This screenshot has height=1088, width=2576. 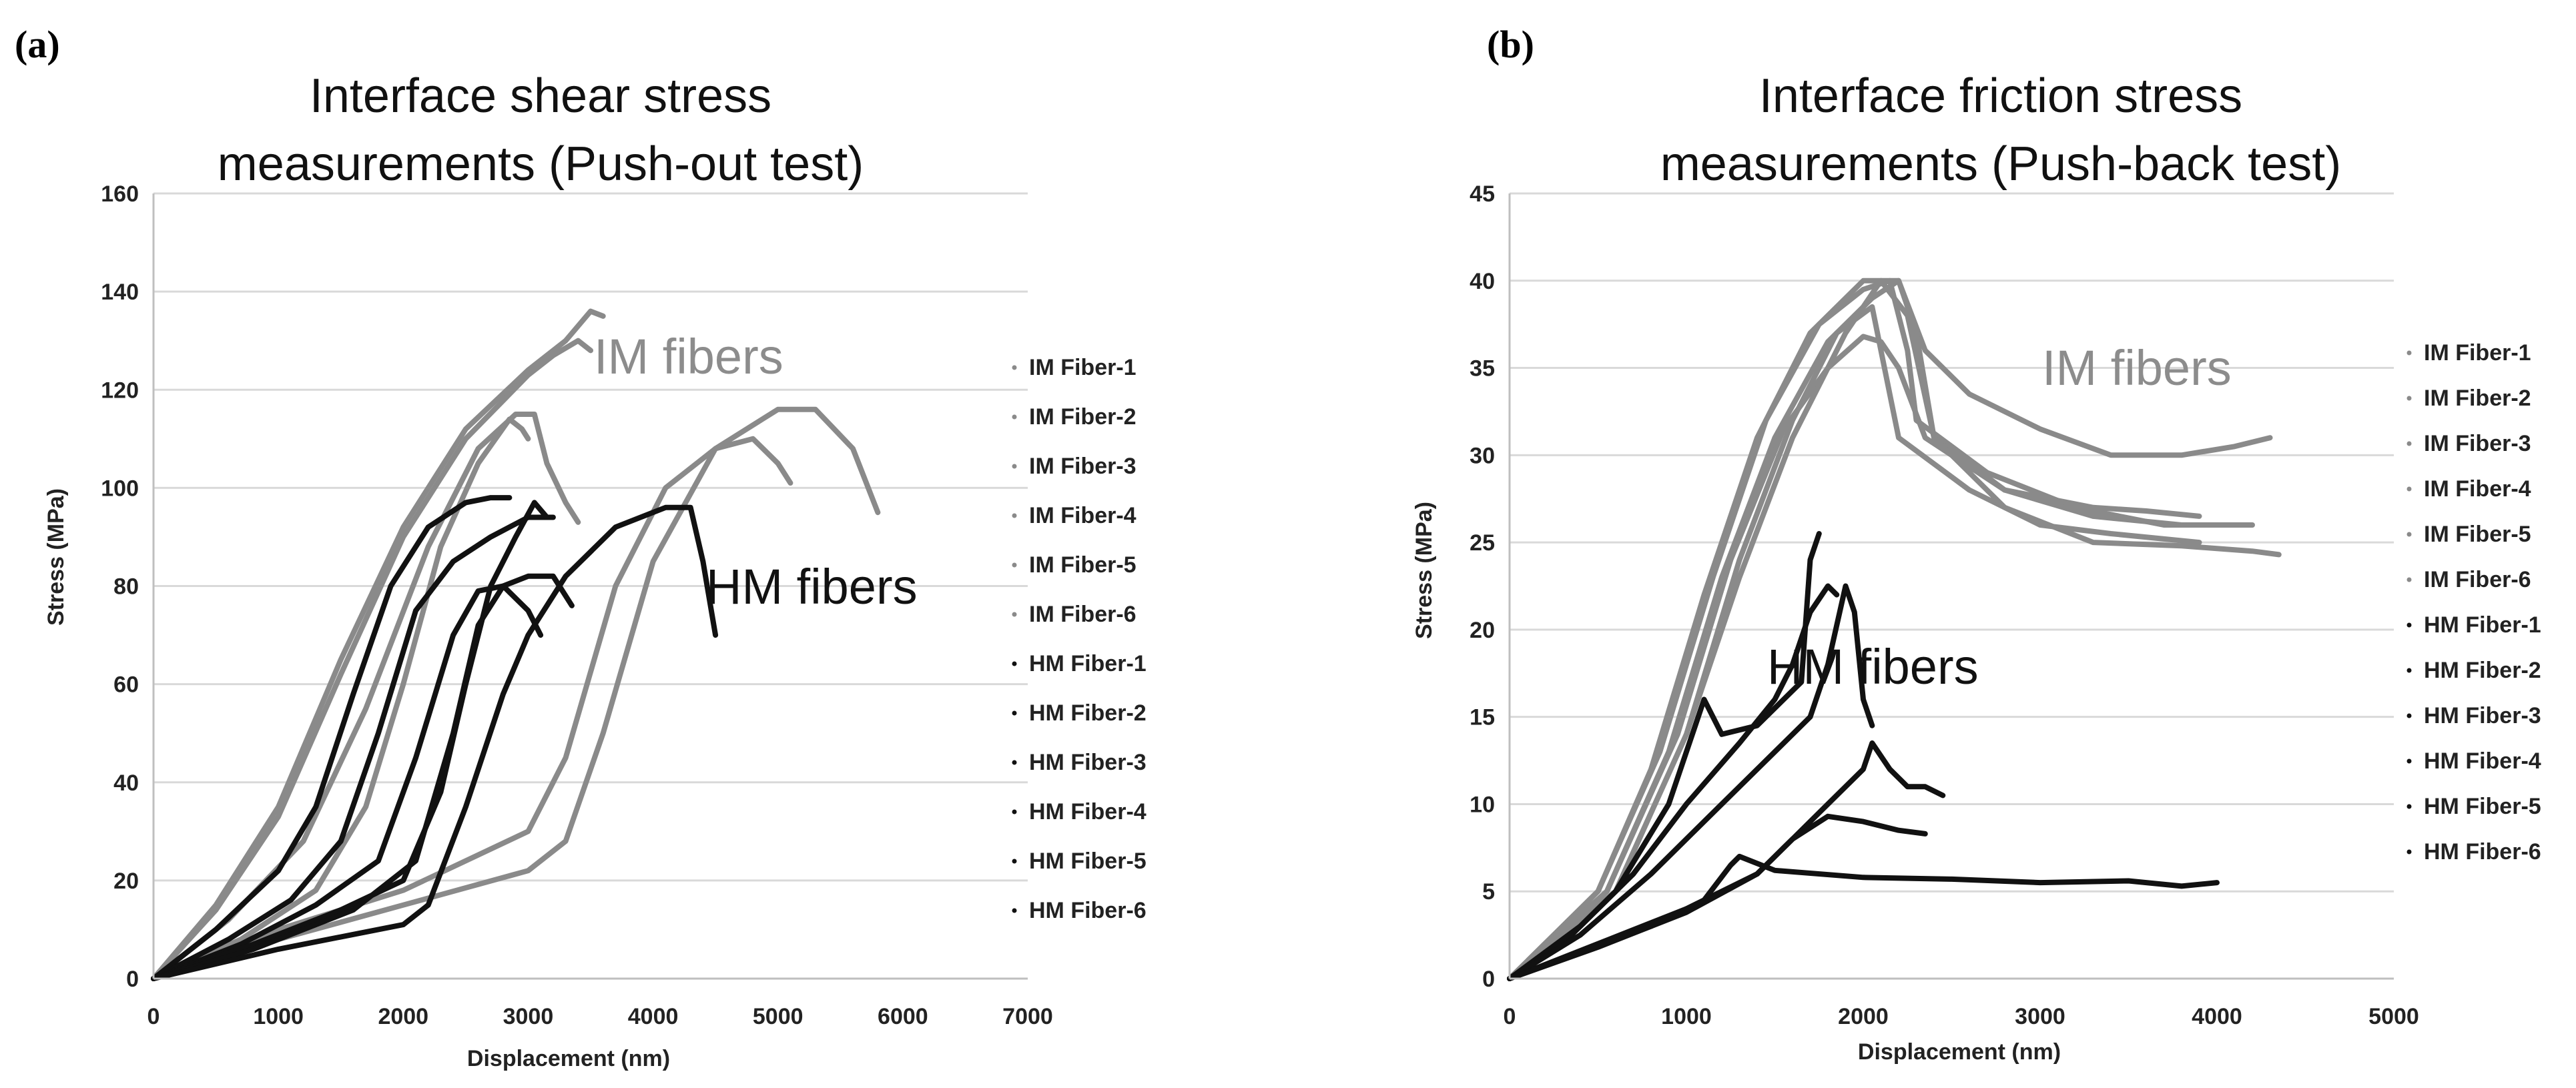 I want to click on y-tick-label: 15, so click(x=1482, y=717).